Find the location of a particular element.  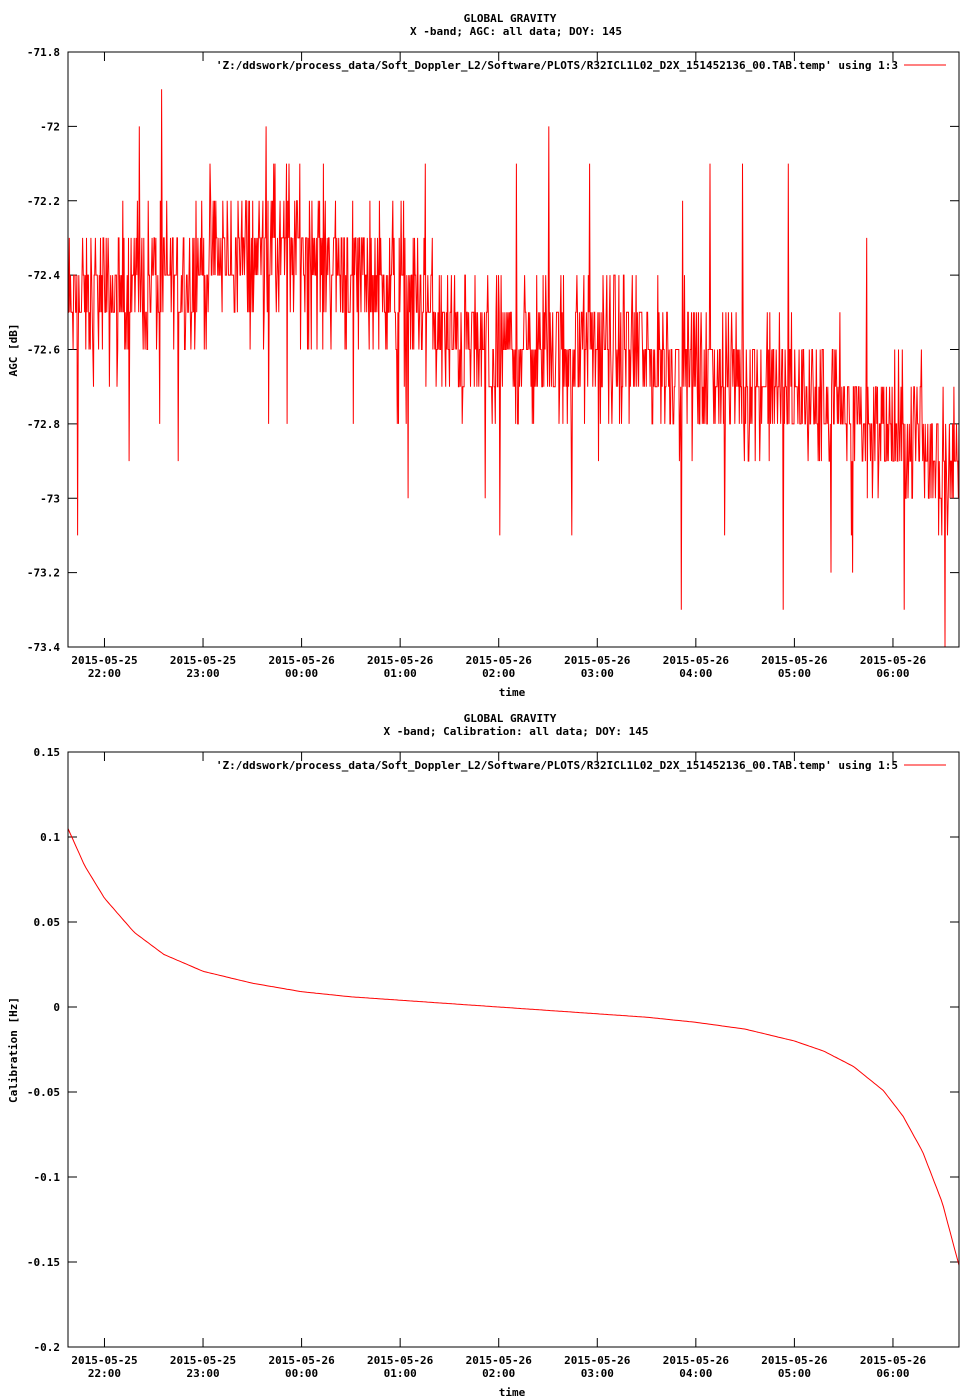

chart-subtitle: X -band; AGC: all data; DOY: 145 is located at coordinates (516, 31).